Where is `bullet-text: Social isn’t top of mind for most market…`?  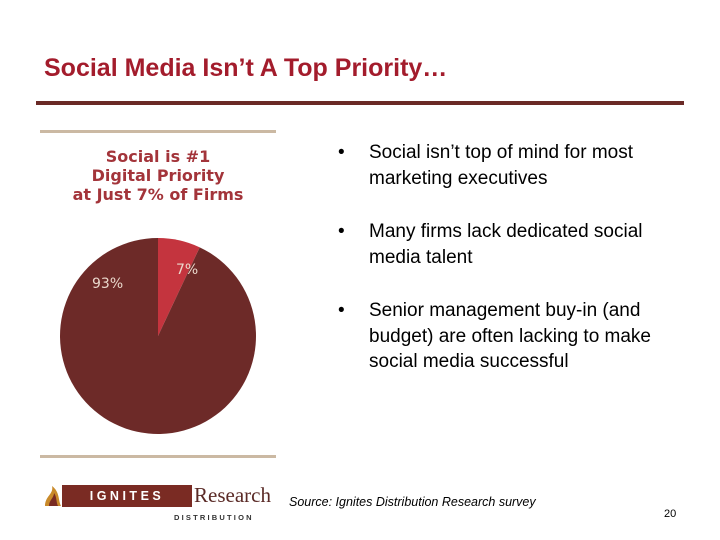
bullet-text: Social isn’t top of mind for most market… is located at coordinates (501, 165).